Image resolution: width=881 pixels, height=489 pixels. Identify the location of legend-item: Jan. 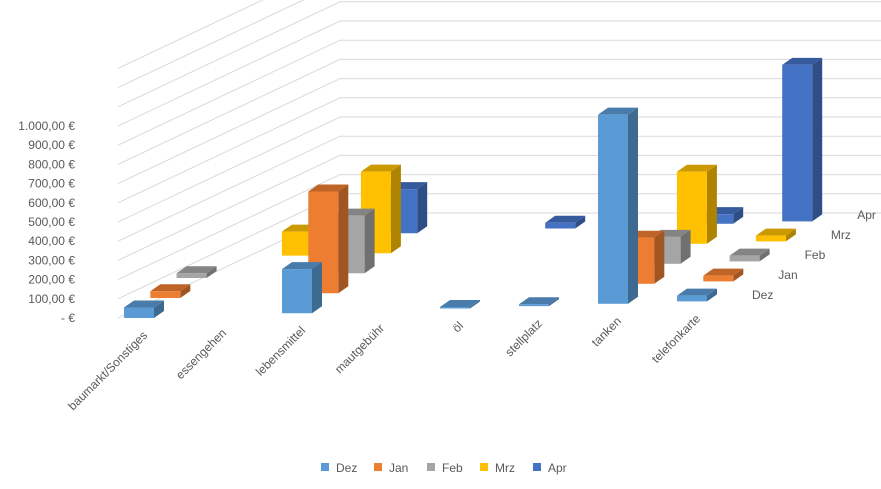
(391, 468).